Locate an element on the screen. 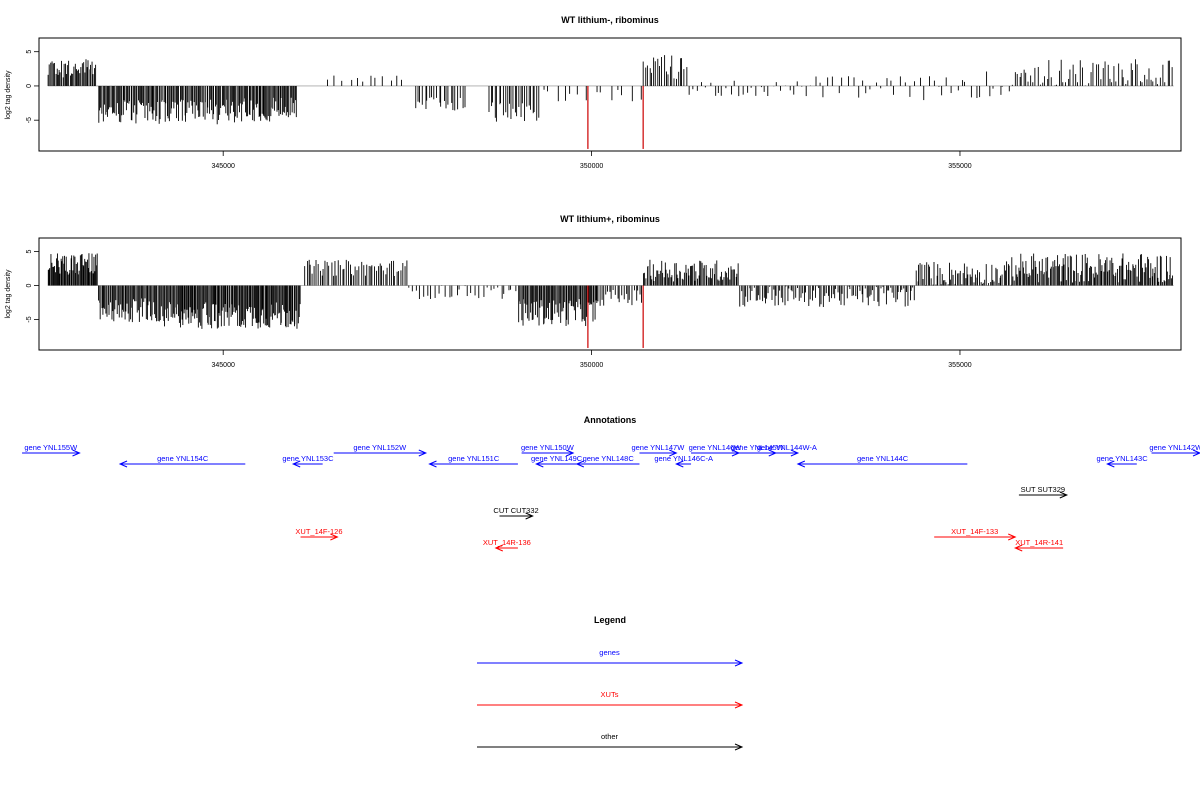 The height and width of the screenshot is (800, 1200). annotation-label: gene YNL153C is located at coordinates (308, 458).